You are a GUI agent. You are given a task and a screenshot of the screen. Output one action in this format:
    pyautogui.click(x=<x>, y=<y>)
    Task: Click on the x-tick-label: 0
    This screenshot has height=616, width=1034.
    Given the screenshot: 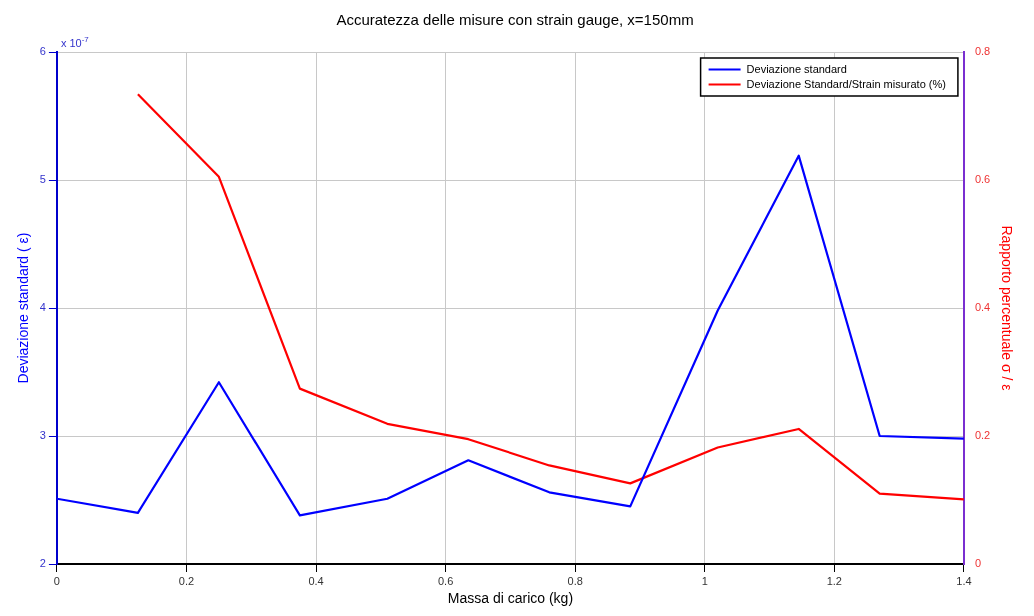 What is the action you would take?
    pyautogui.click(x=56, y=580)
    